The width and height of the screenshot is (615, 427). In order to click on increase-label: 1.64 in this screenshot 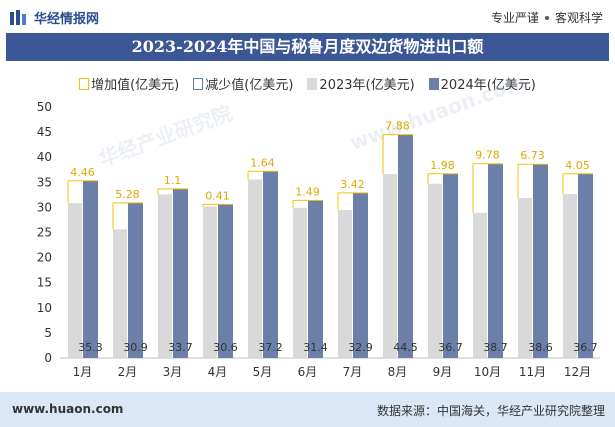, I will do `click(262, 162)`.